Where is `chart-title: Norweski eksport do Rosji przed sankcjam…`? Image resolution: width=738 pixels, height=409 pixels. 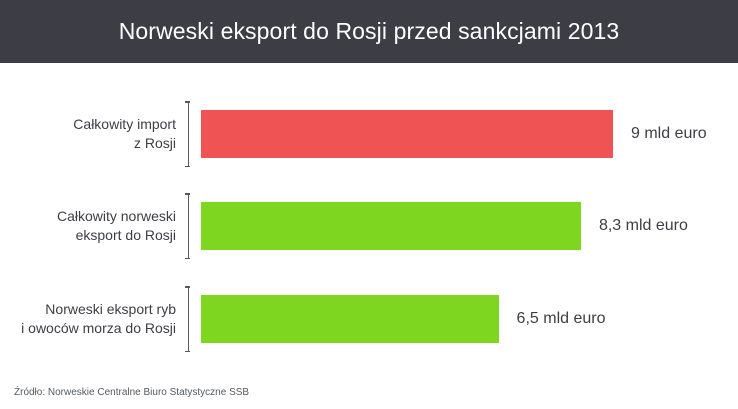 chart-title: Norweski eksport do Rosji przed sankcjam… is located at coordinates (369, 31).